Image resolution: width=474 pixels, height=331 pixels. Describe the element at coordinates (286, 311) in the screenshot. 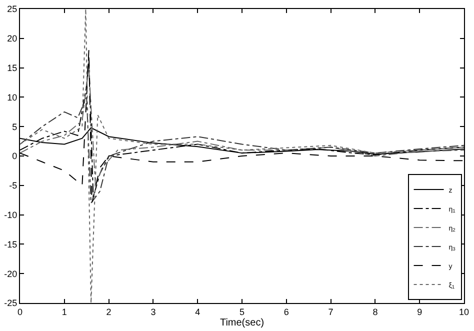

I see `x-tick-label: 6` at that location.